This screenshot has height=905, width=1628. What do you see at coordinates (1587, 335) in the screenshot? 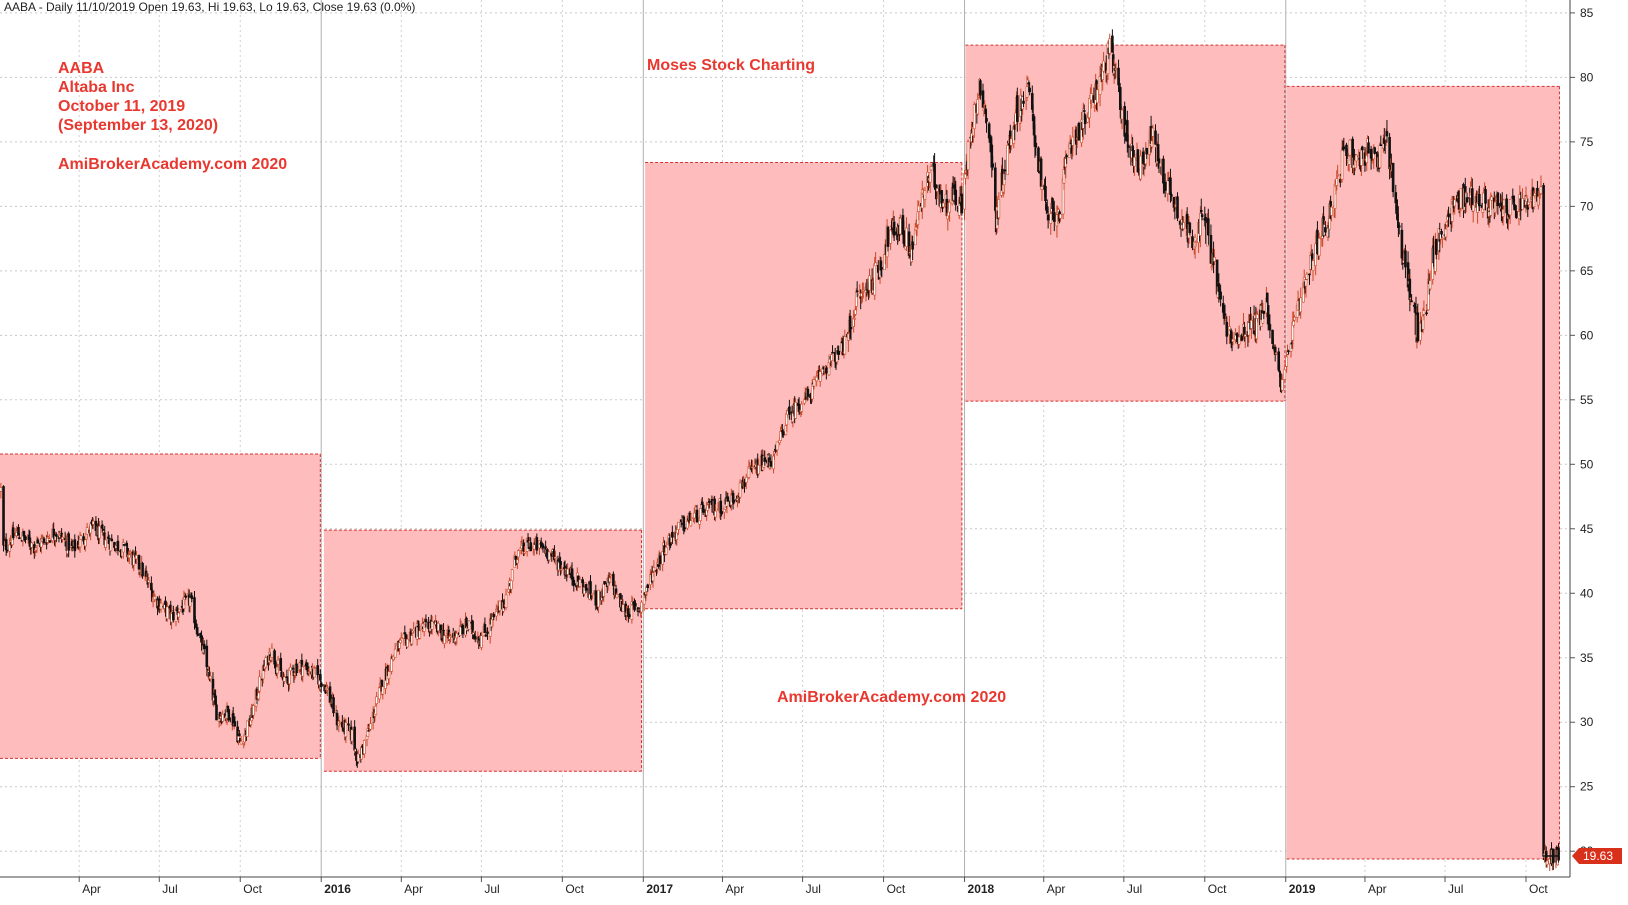
I see `y-tick-label: 60` at bounding box center [1587, 335].